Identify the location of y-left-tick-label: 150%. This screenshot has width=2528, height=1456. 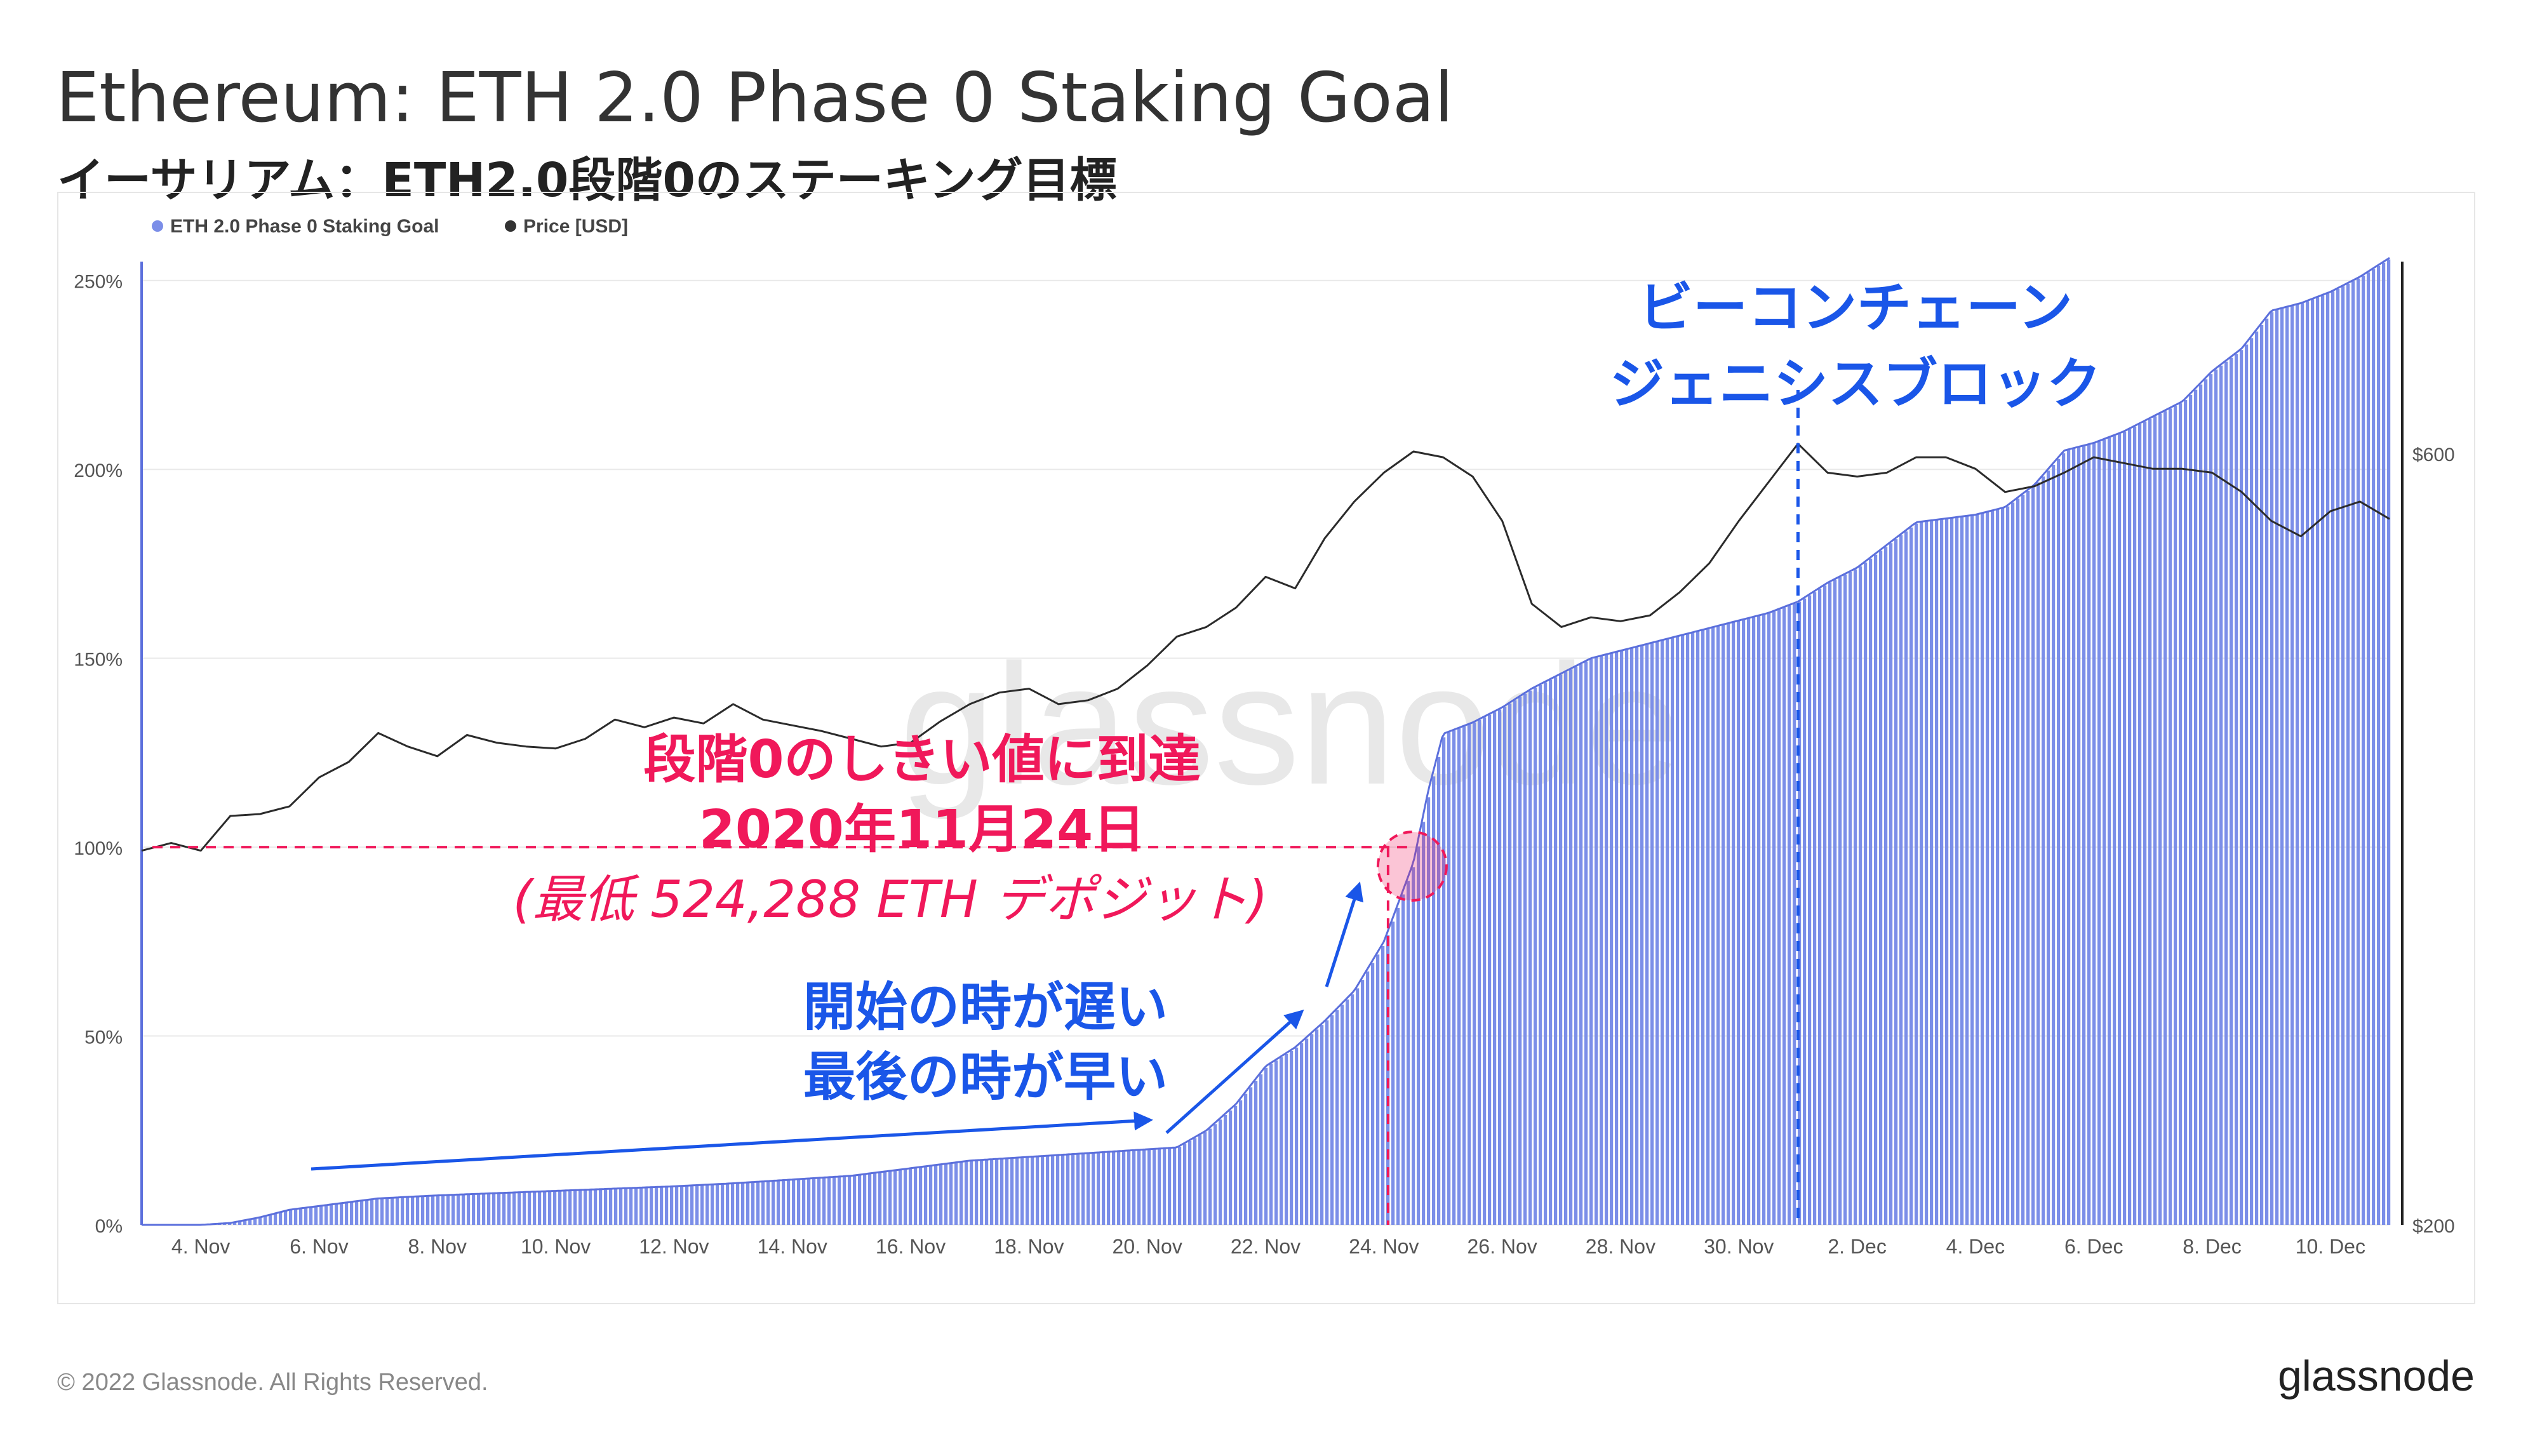
(98, 660).